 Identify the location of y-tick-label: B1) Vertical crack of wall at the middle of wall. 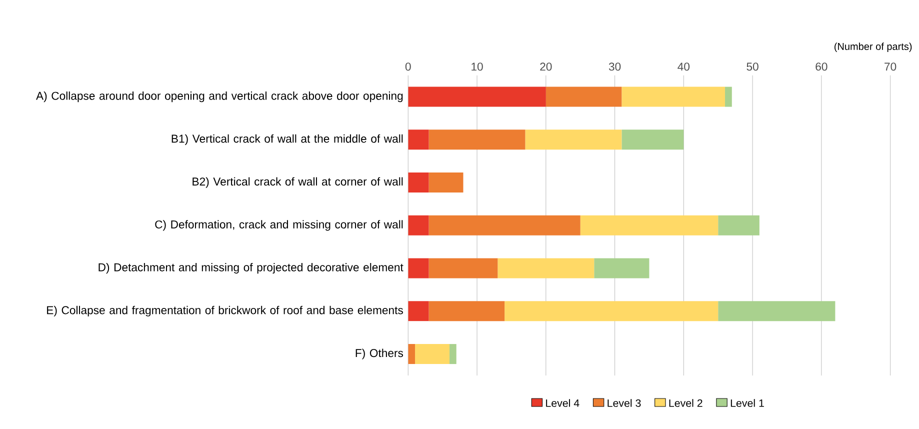
(287, 139).